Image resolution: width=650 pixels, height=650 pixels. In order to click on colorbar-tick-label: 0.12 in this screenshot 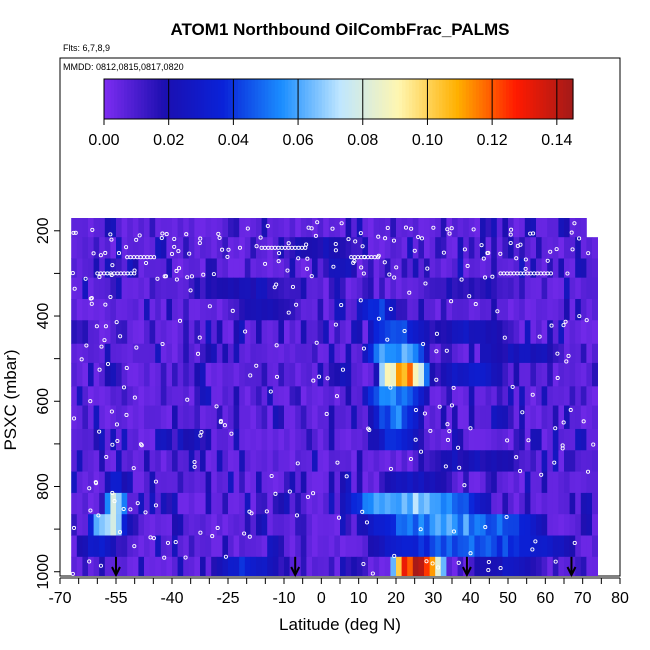, I will do `click(492, 140)`.